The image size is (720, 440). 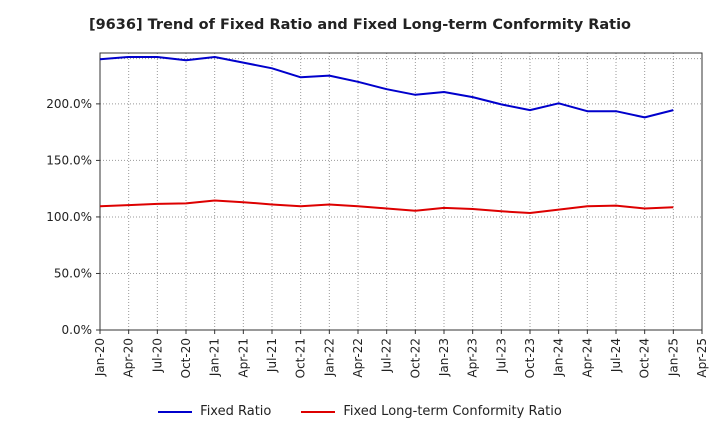 I want to click on x-tick-label: Jan-20, so click(x=100, y=357).